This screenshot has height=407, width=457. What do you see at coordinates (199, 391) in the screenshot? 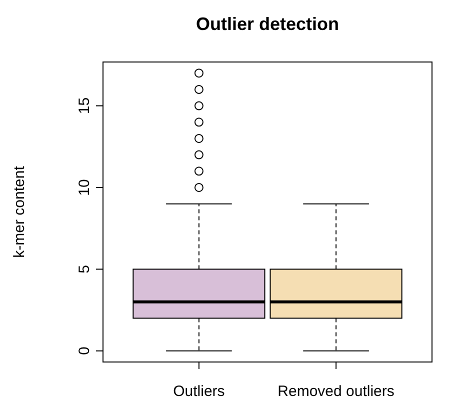
I see `x-tick-label: Outliers` at bounding box center [199, 391].